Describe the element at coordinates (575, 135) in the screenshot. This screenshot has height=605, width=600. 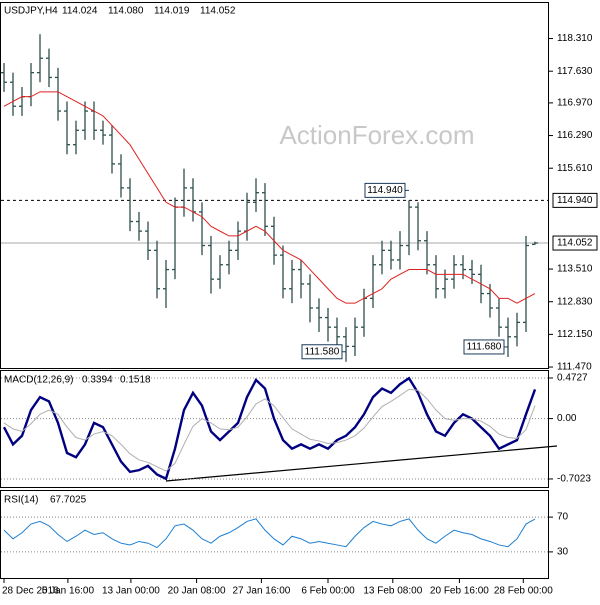
I see `y-tick-label: 116.290` at that location.